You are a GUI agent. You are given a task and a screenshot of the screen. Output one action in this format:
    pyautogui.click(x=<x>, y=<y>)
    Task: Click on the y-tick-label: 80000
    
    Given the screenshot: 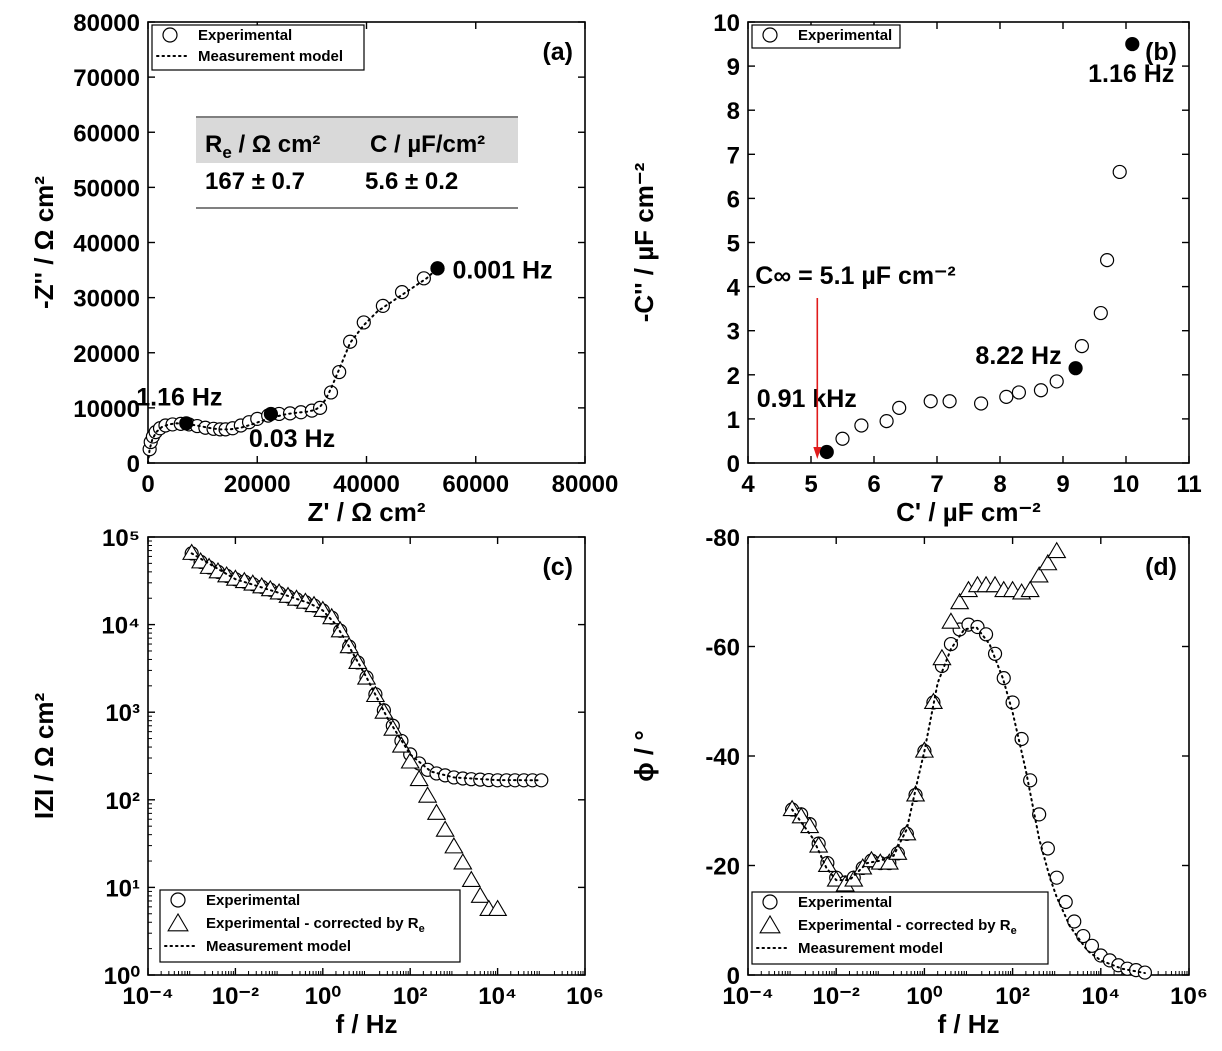 What is the action you would take?
    pyautogui.click(x=106, y=23)
    